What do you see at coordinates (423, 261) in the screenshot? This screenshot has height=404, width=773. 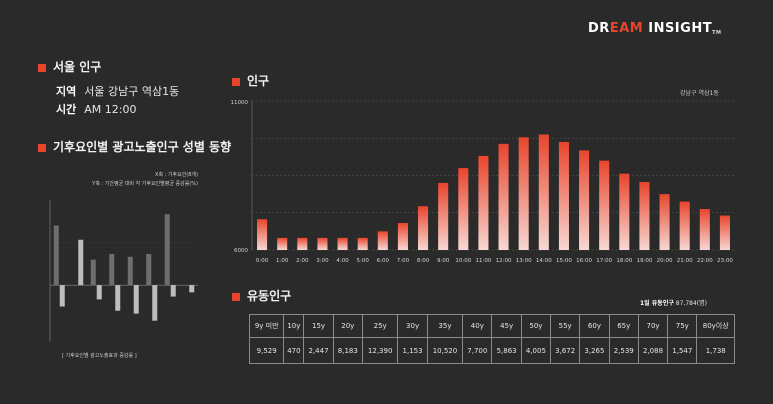 I see `x-tick-label: 8:00` at bounding box center [423, 261].